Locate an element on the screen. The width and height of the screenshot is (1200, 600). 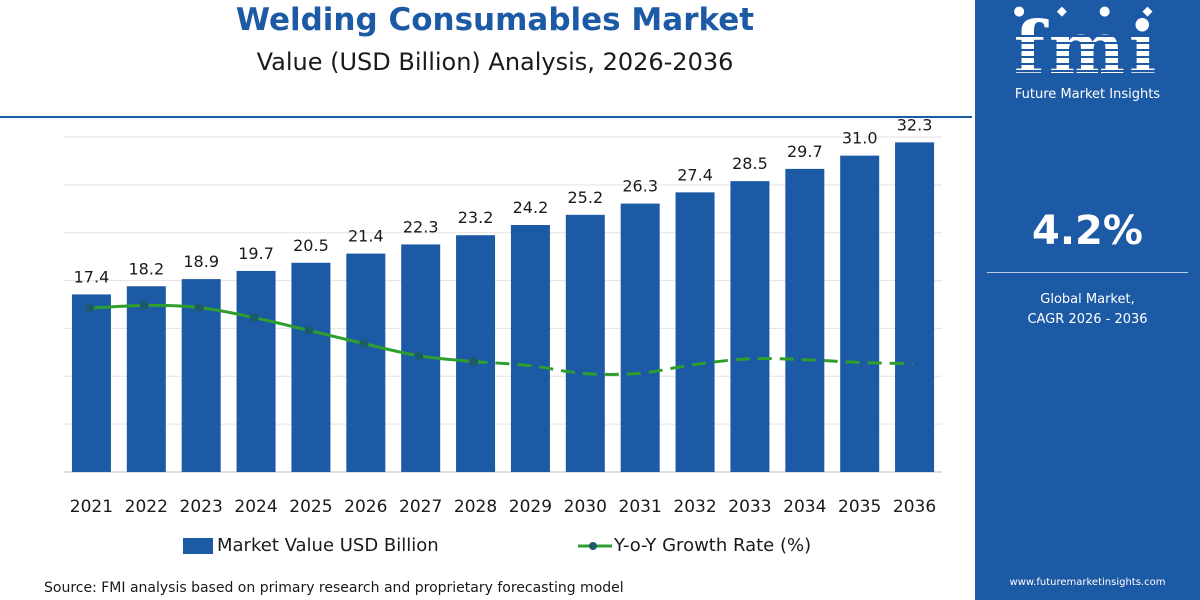
x-tick-label: 2023 is located at coordinates (201, 507).